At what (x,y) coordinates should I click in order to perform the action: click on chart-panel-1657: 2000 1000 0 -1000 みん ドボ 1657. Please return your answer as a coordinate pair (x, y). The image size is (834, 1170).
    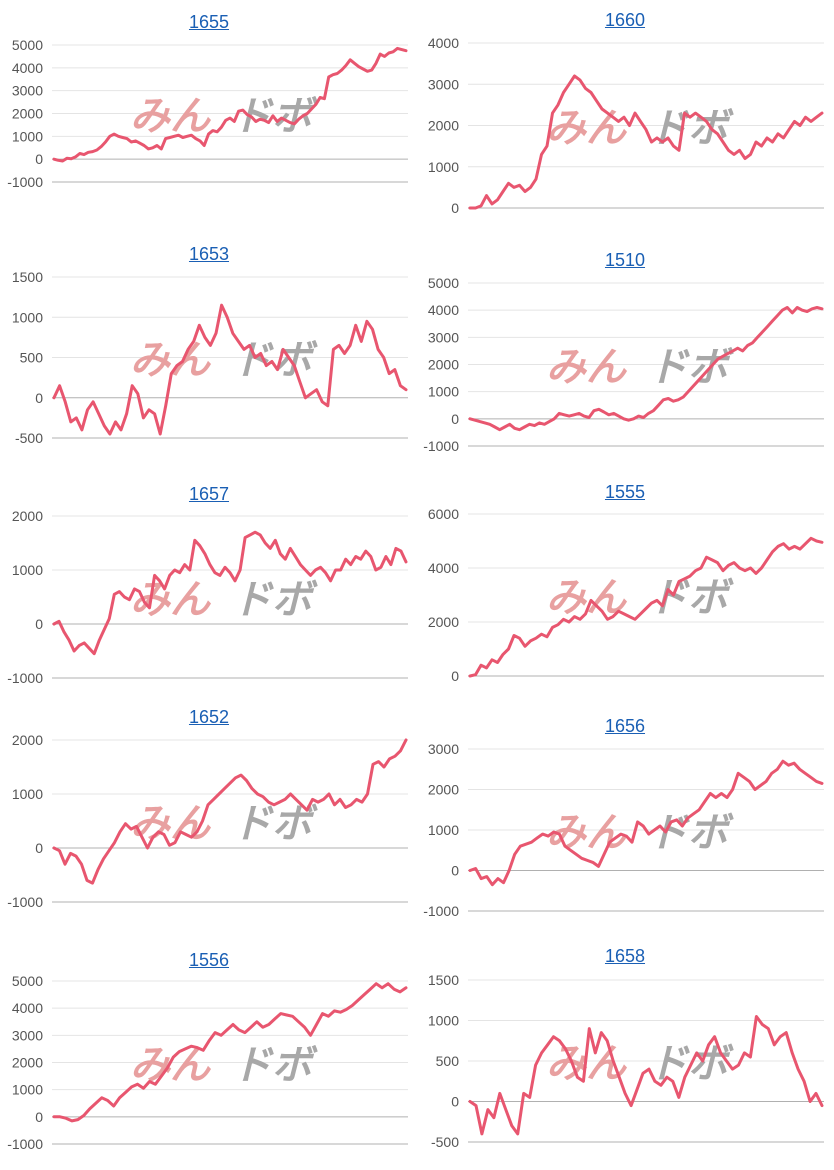
    Looking at the image, I should click on (209, 588).